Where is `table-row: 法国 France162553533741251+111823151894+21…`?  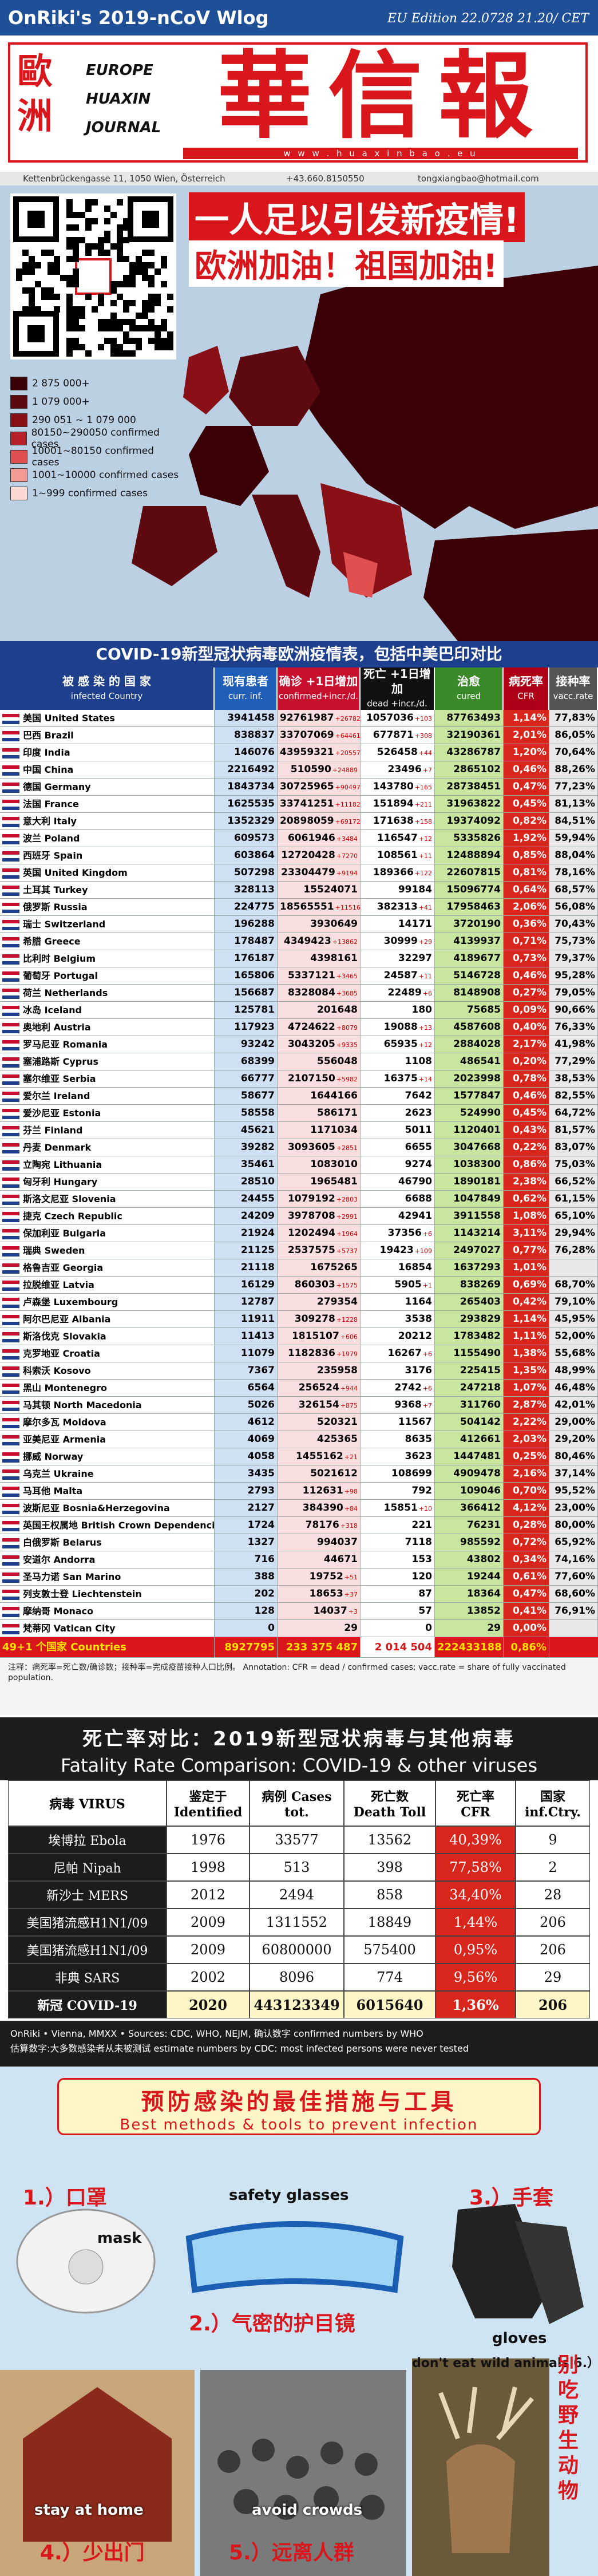 table-row: 法国 France162553533741251+111823151894+21… is located at coordinates (299, 804).